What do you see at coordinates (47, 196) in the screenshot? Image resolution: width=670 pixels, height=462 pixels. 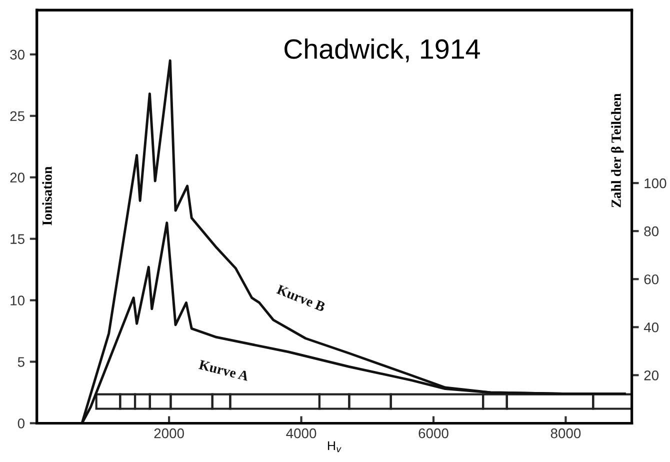 I see `y-axis-title: Ionisation` at bounding box center [47, 196].